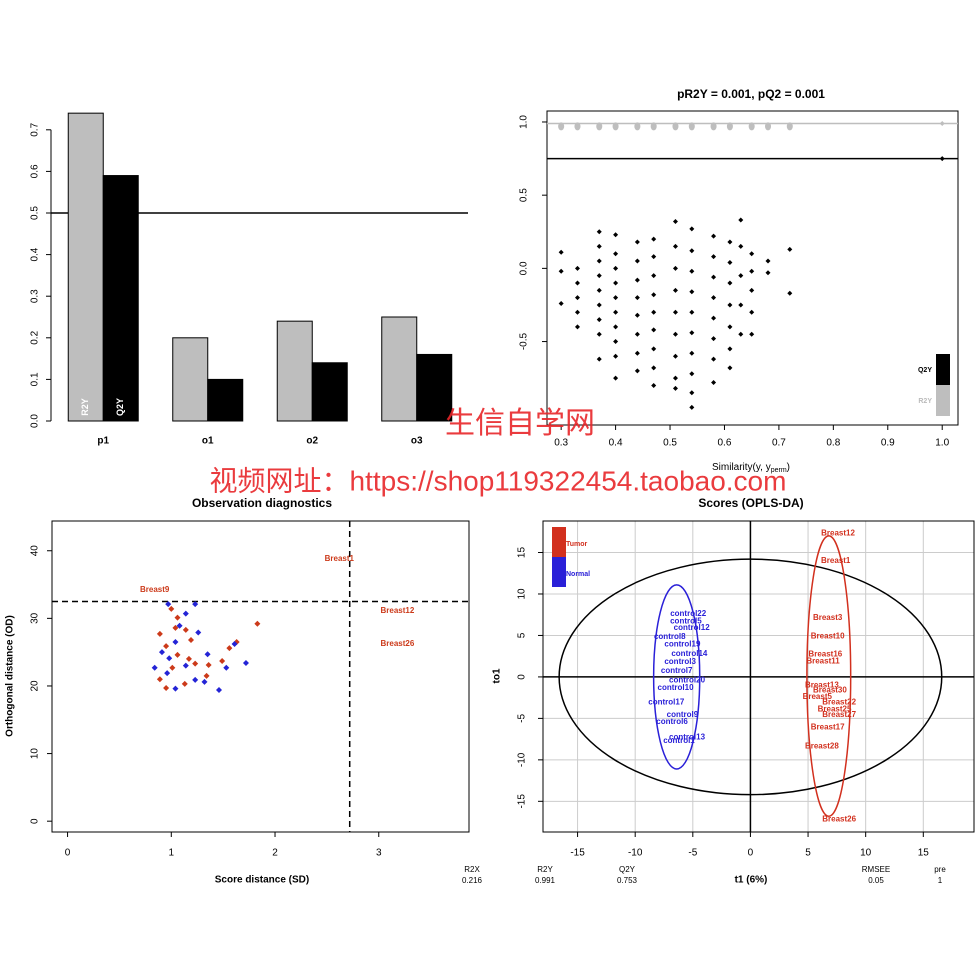  Describe the element at coordinates (788, 467) in the screenshot. I see `x-axis-label-part: )` at that location.